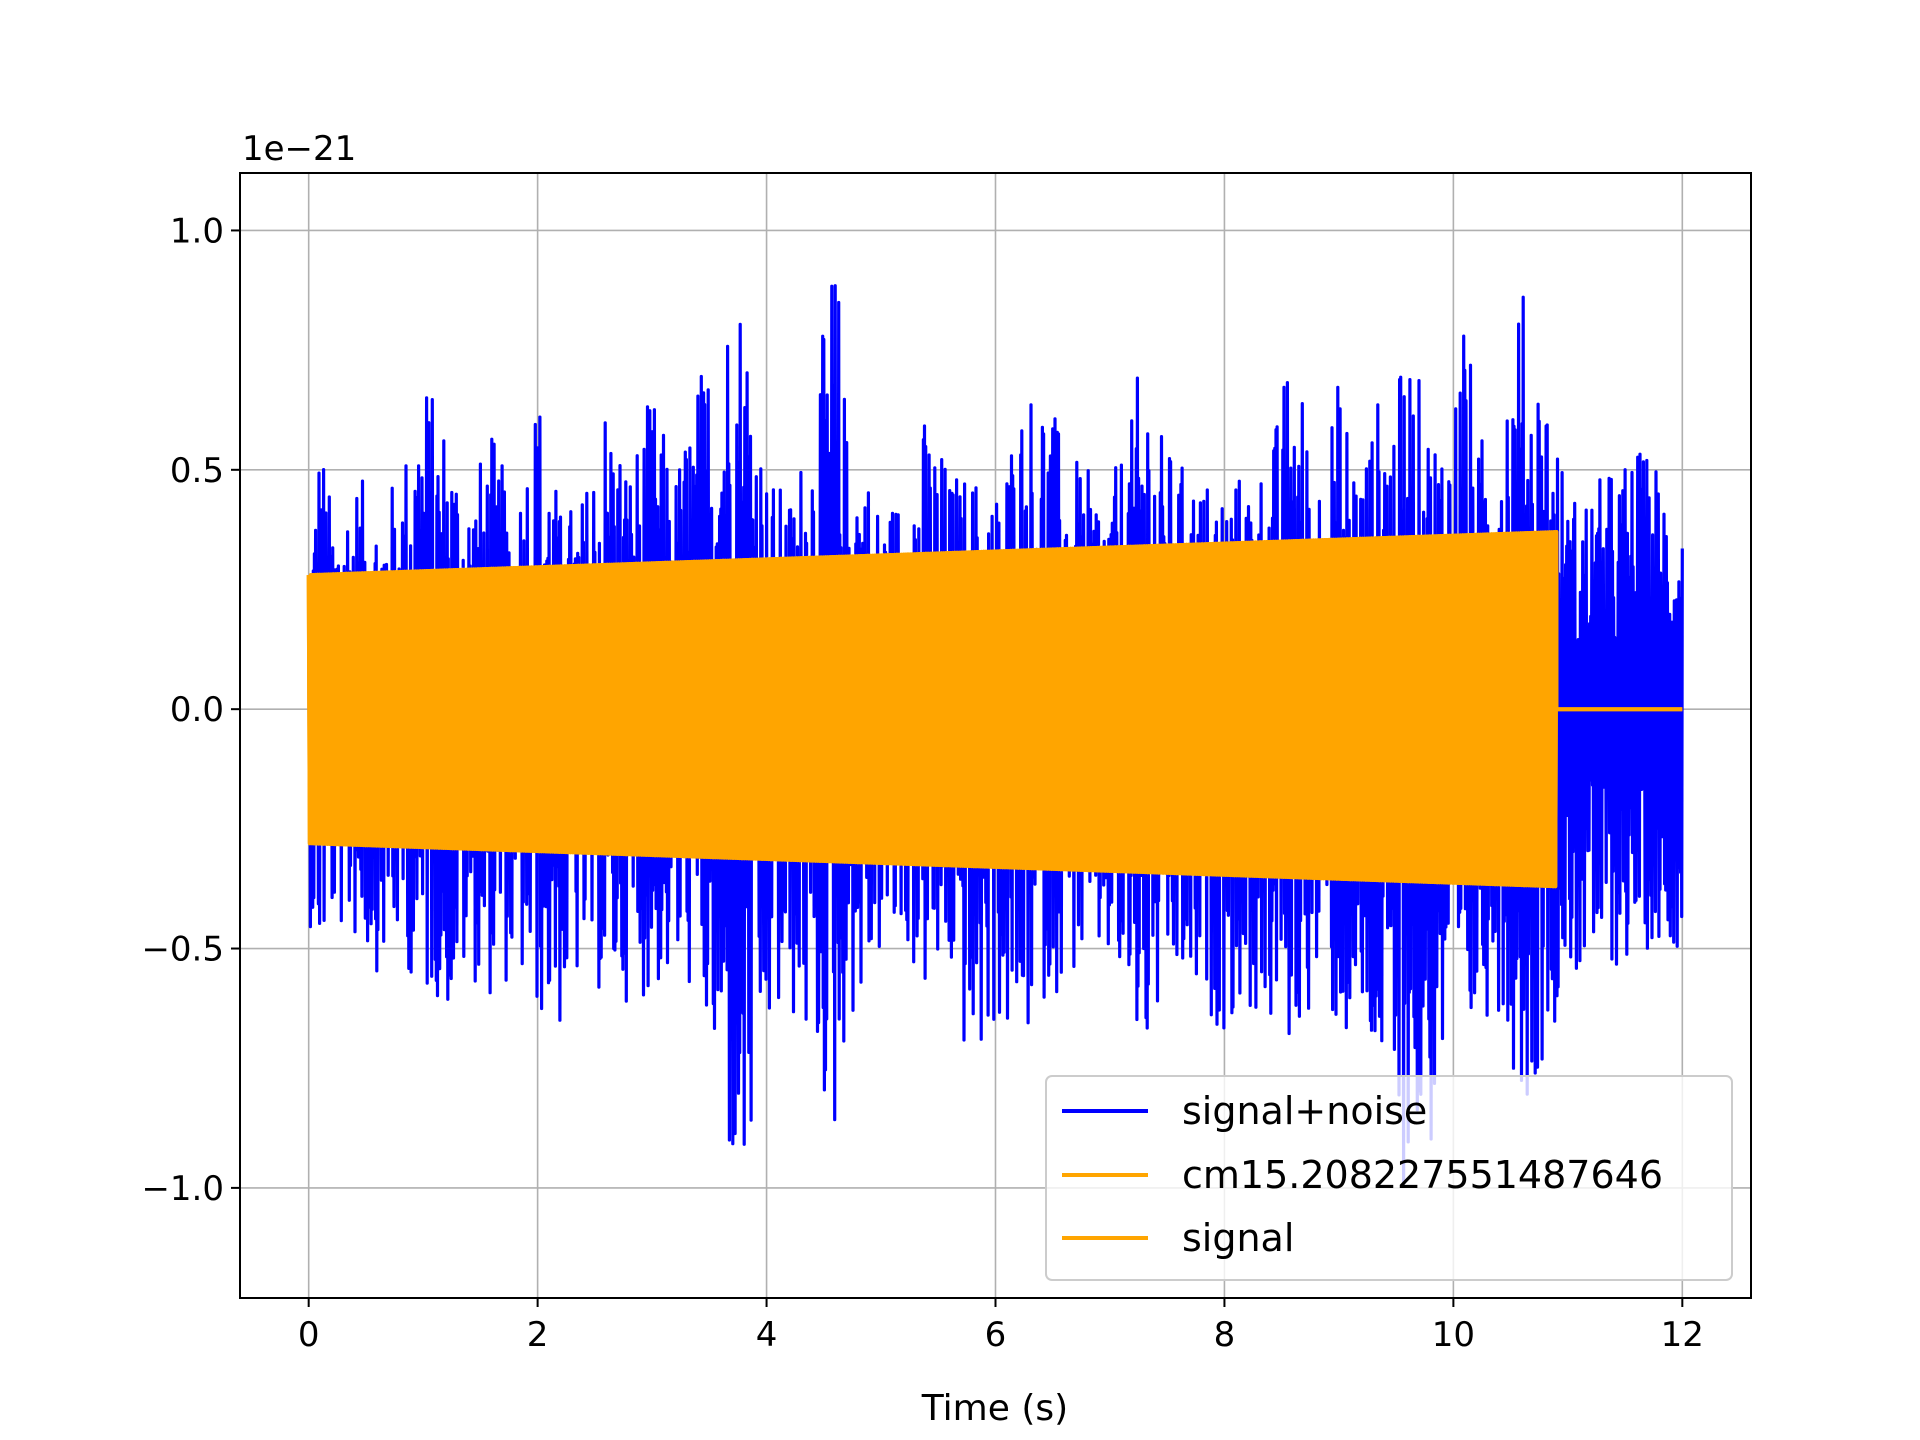  Describe the element at coordinates (994, 1408) in the screenshot. I see `x-axis-label: Time (s)` at that location.